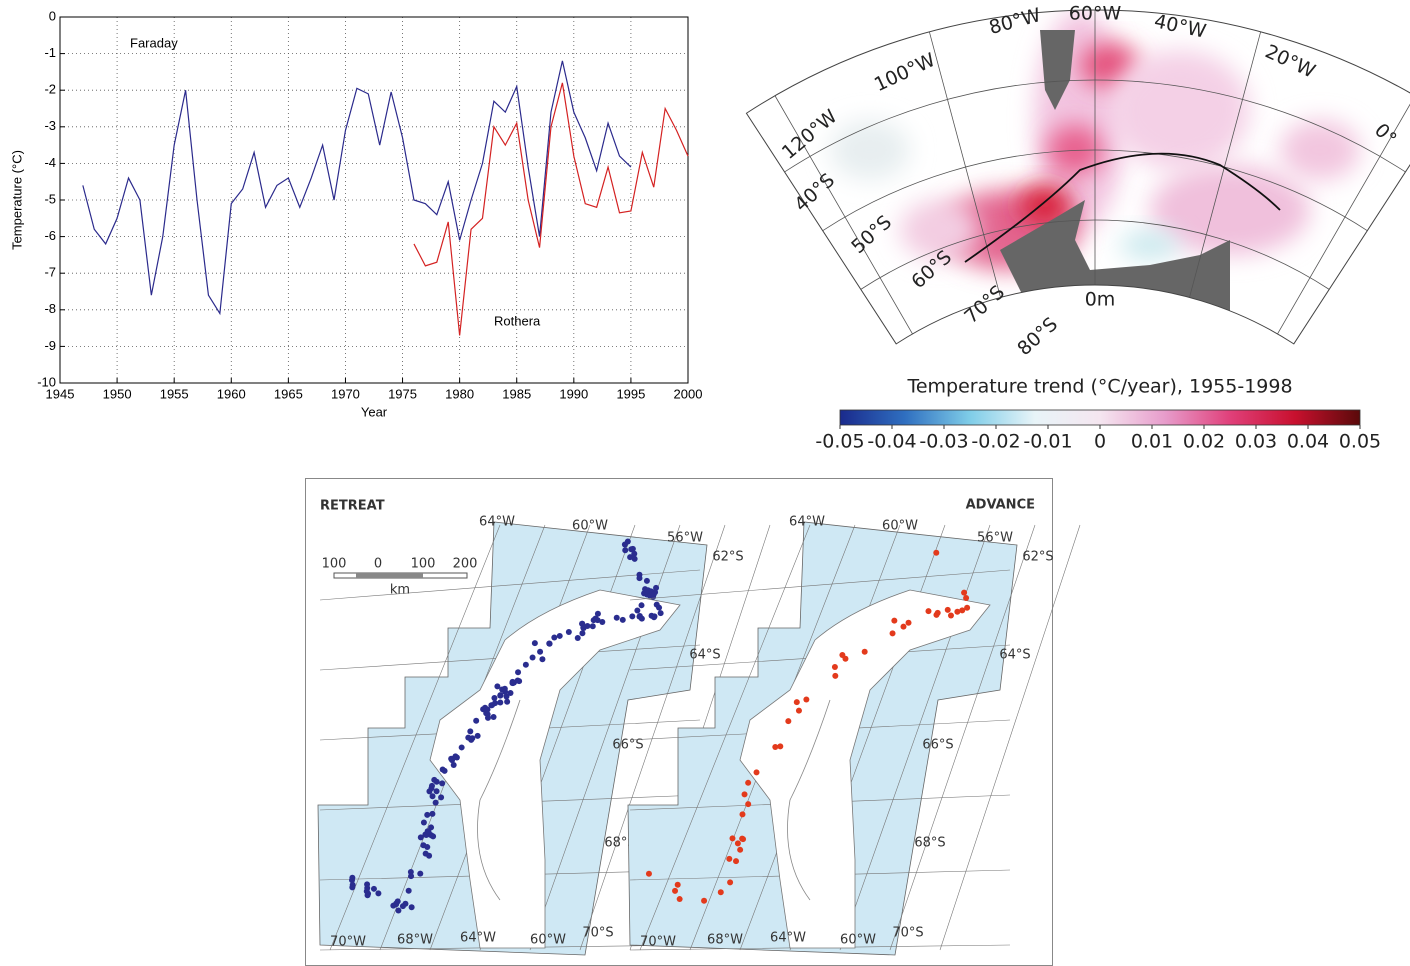 This screenshot has height=966, width=1410. What do you see at coordinates (378, 564) in the screenshot?
I see `scale-label: 0` at bounding box center [378, 564].